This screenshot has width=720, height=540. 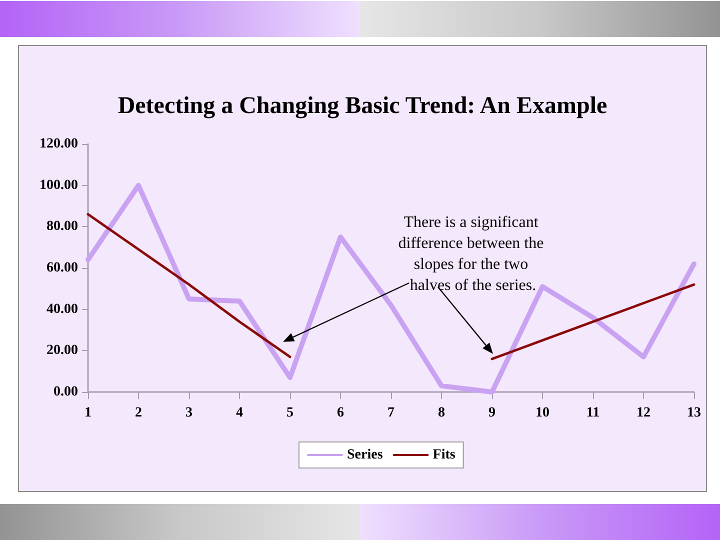 What do you see at coordinates (138, 413) in the screenshot?
I see `x-tick-label: 2` at bounding box center [138, 413].